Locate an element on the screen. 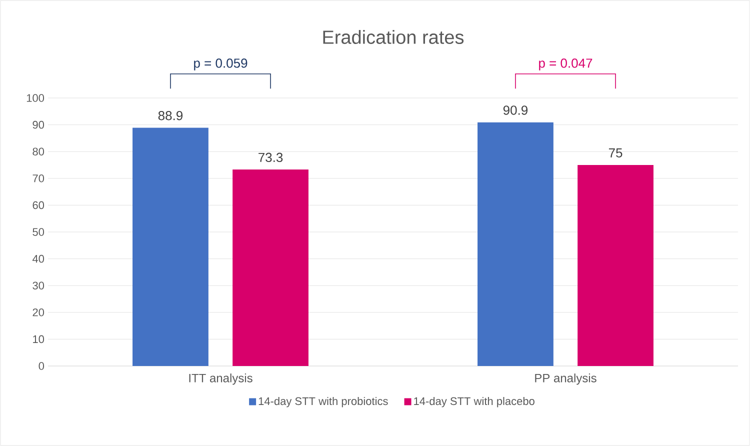 The width and height of the screenshot is (750, 446). chart-title: Eradication rates is located at coordinates (393, 37).